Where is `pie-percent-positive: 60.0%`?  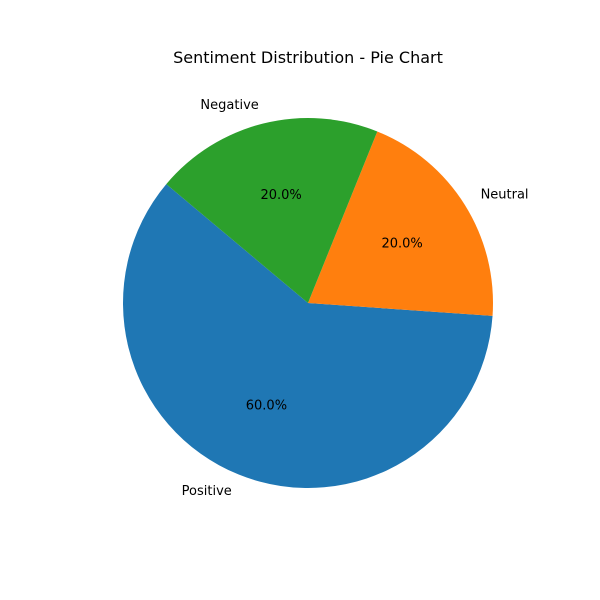
pie-percent-positive: 60.0% is located at coordinates (266, 405).